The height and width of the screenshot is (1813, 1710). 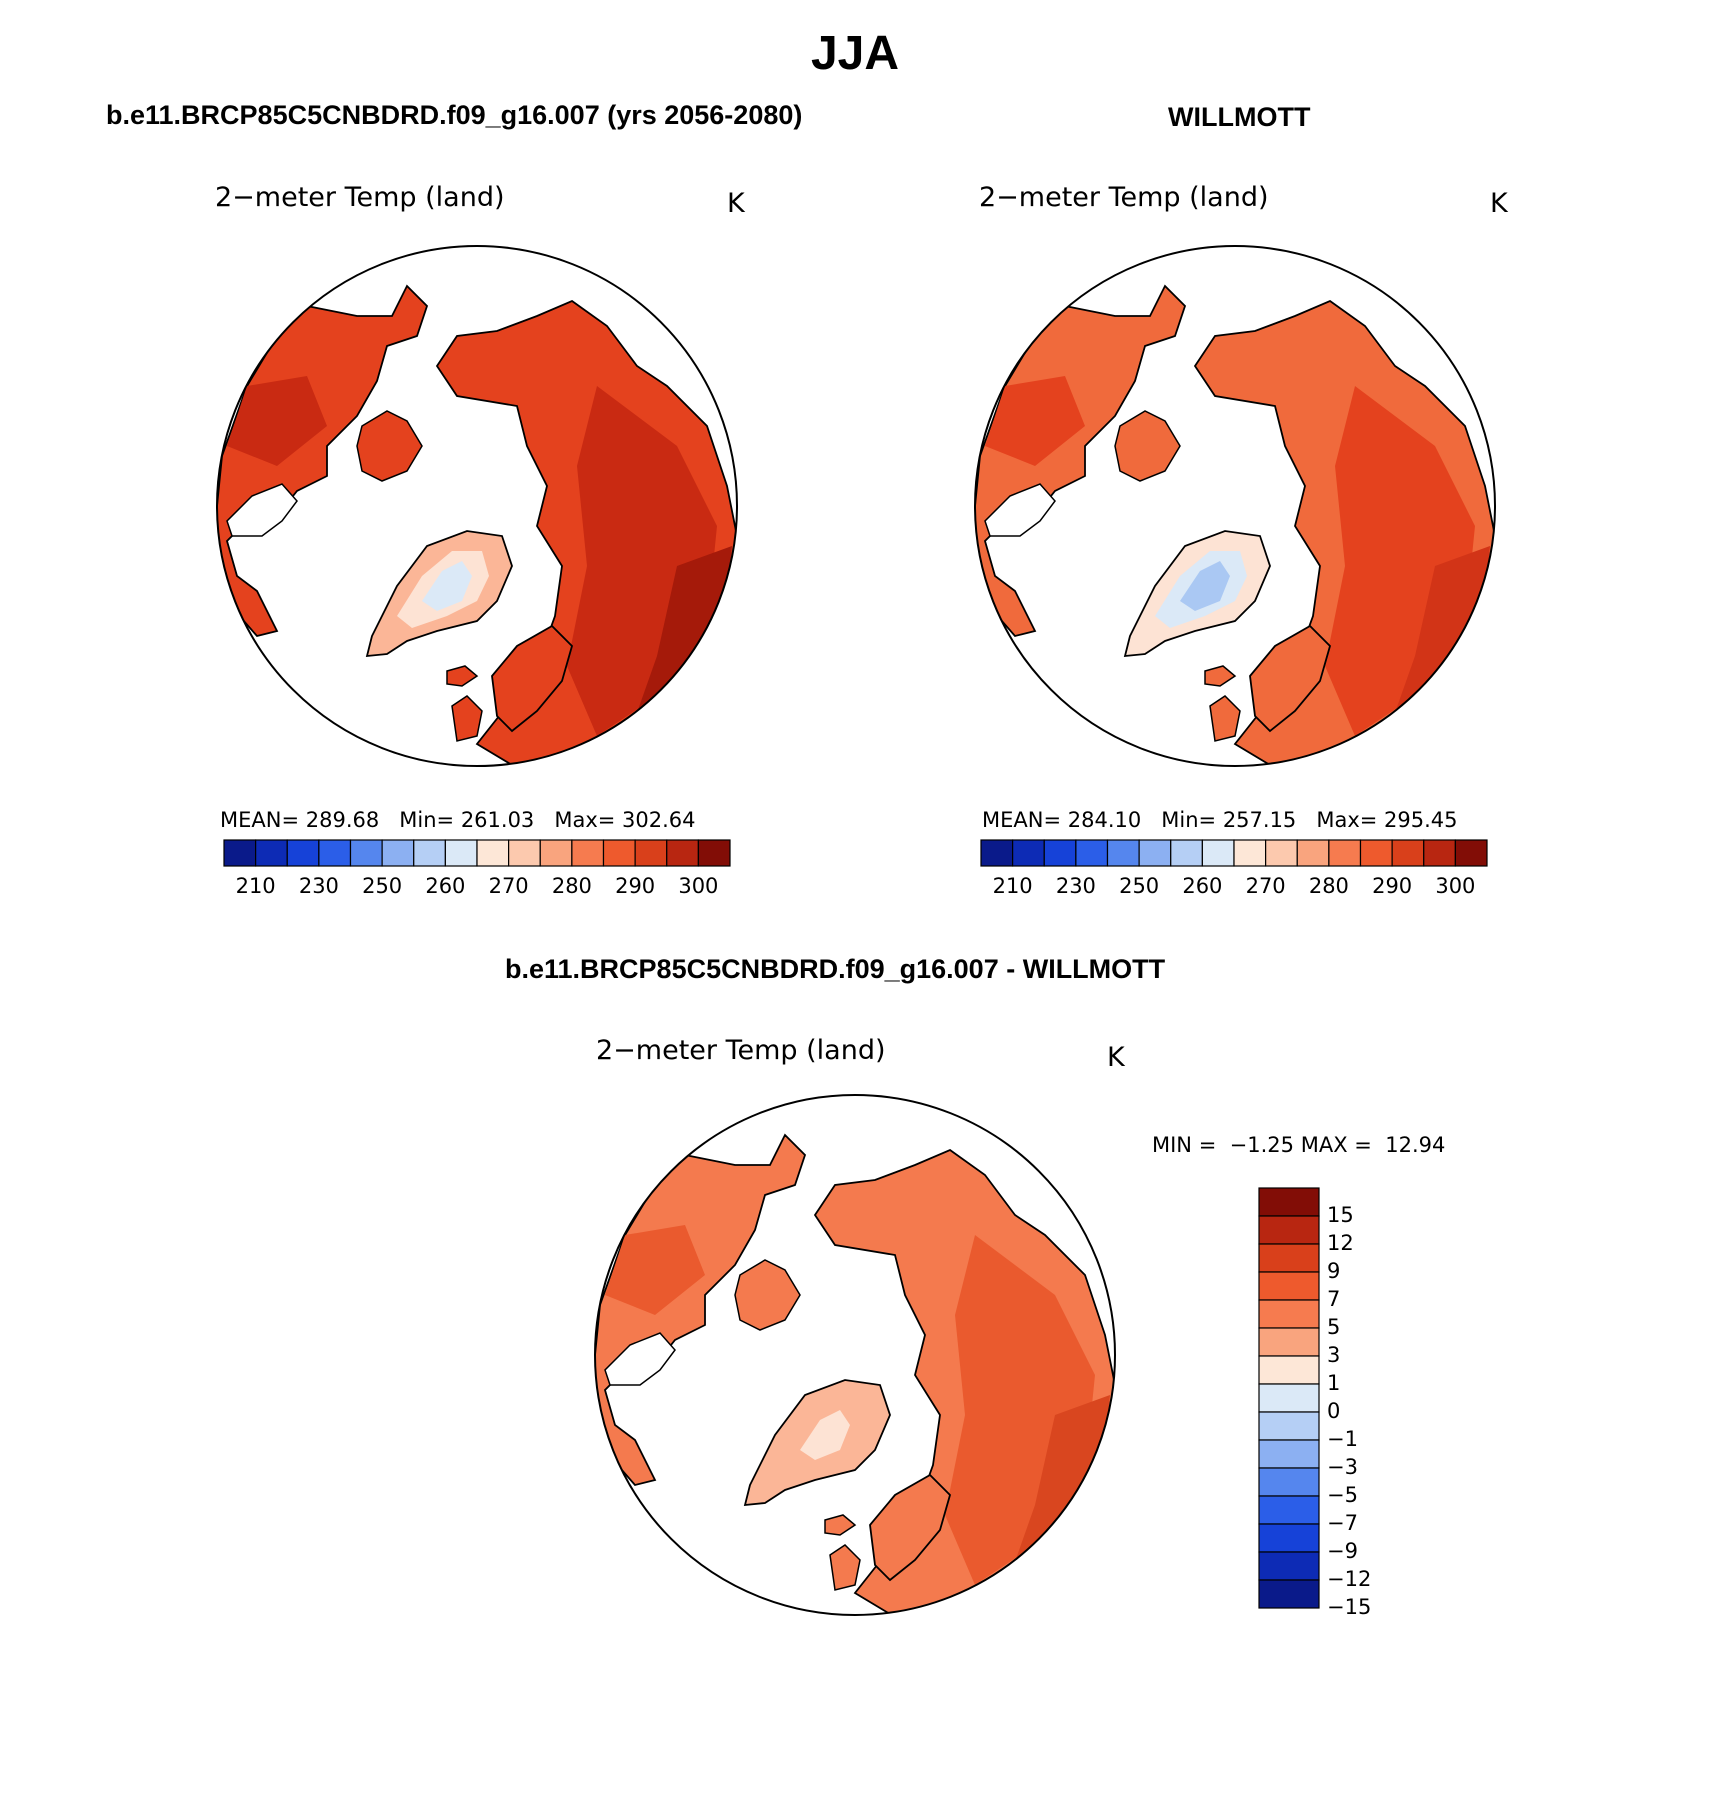 I want to click on panel-2-map-america, so click(x=1081, y=461).